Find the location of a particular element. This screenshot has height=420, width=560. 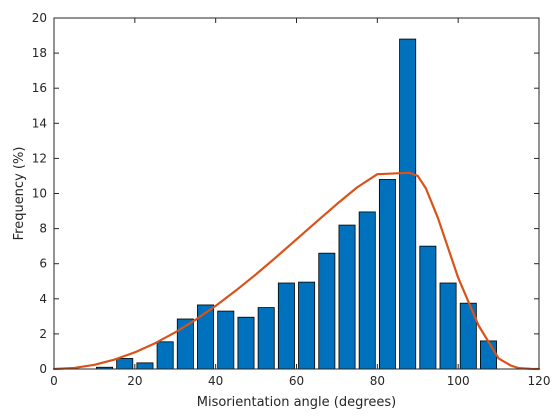

y-tick-label: 10 is located at coordinates (39, 194).